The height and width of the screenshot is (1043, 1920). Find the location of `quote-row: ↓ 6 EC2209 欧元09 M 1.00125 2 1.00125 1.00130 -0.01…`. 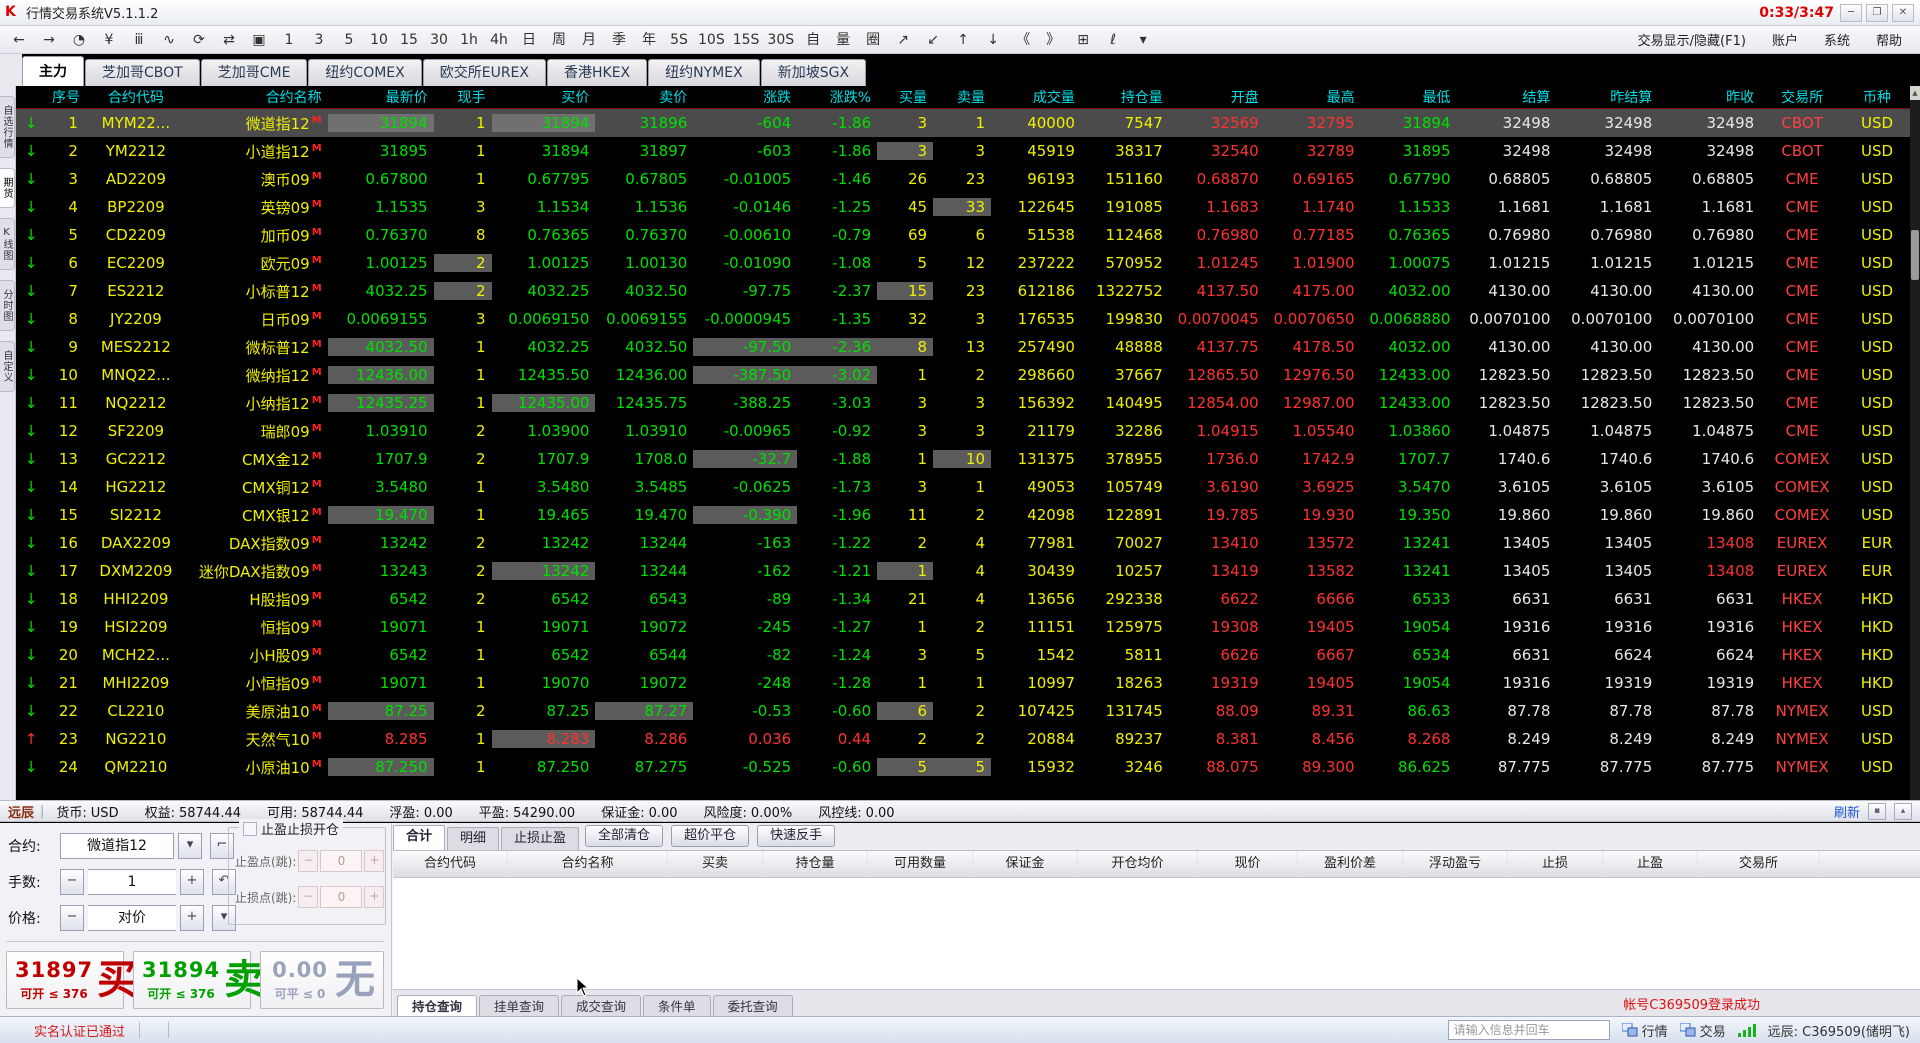

quote-row: ↓ 6 EC2209 欧元09 M 1.00125 2 1.00125 1.00130 -0.01… is located at coordinates (963, 263).